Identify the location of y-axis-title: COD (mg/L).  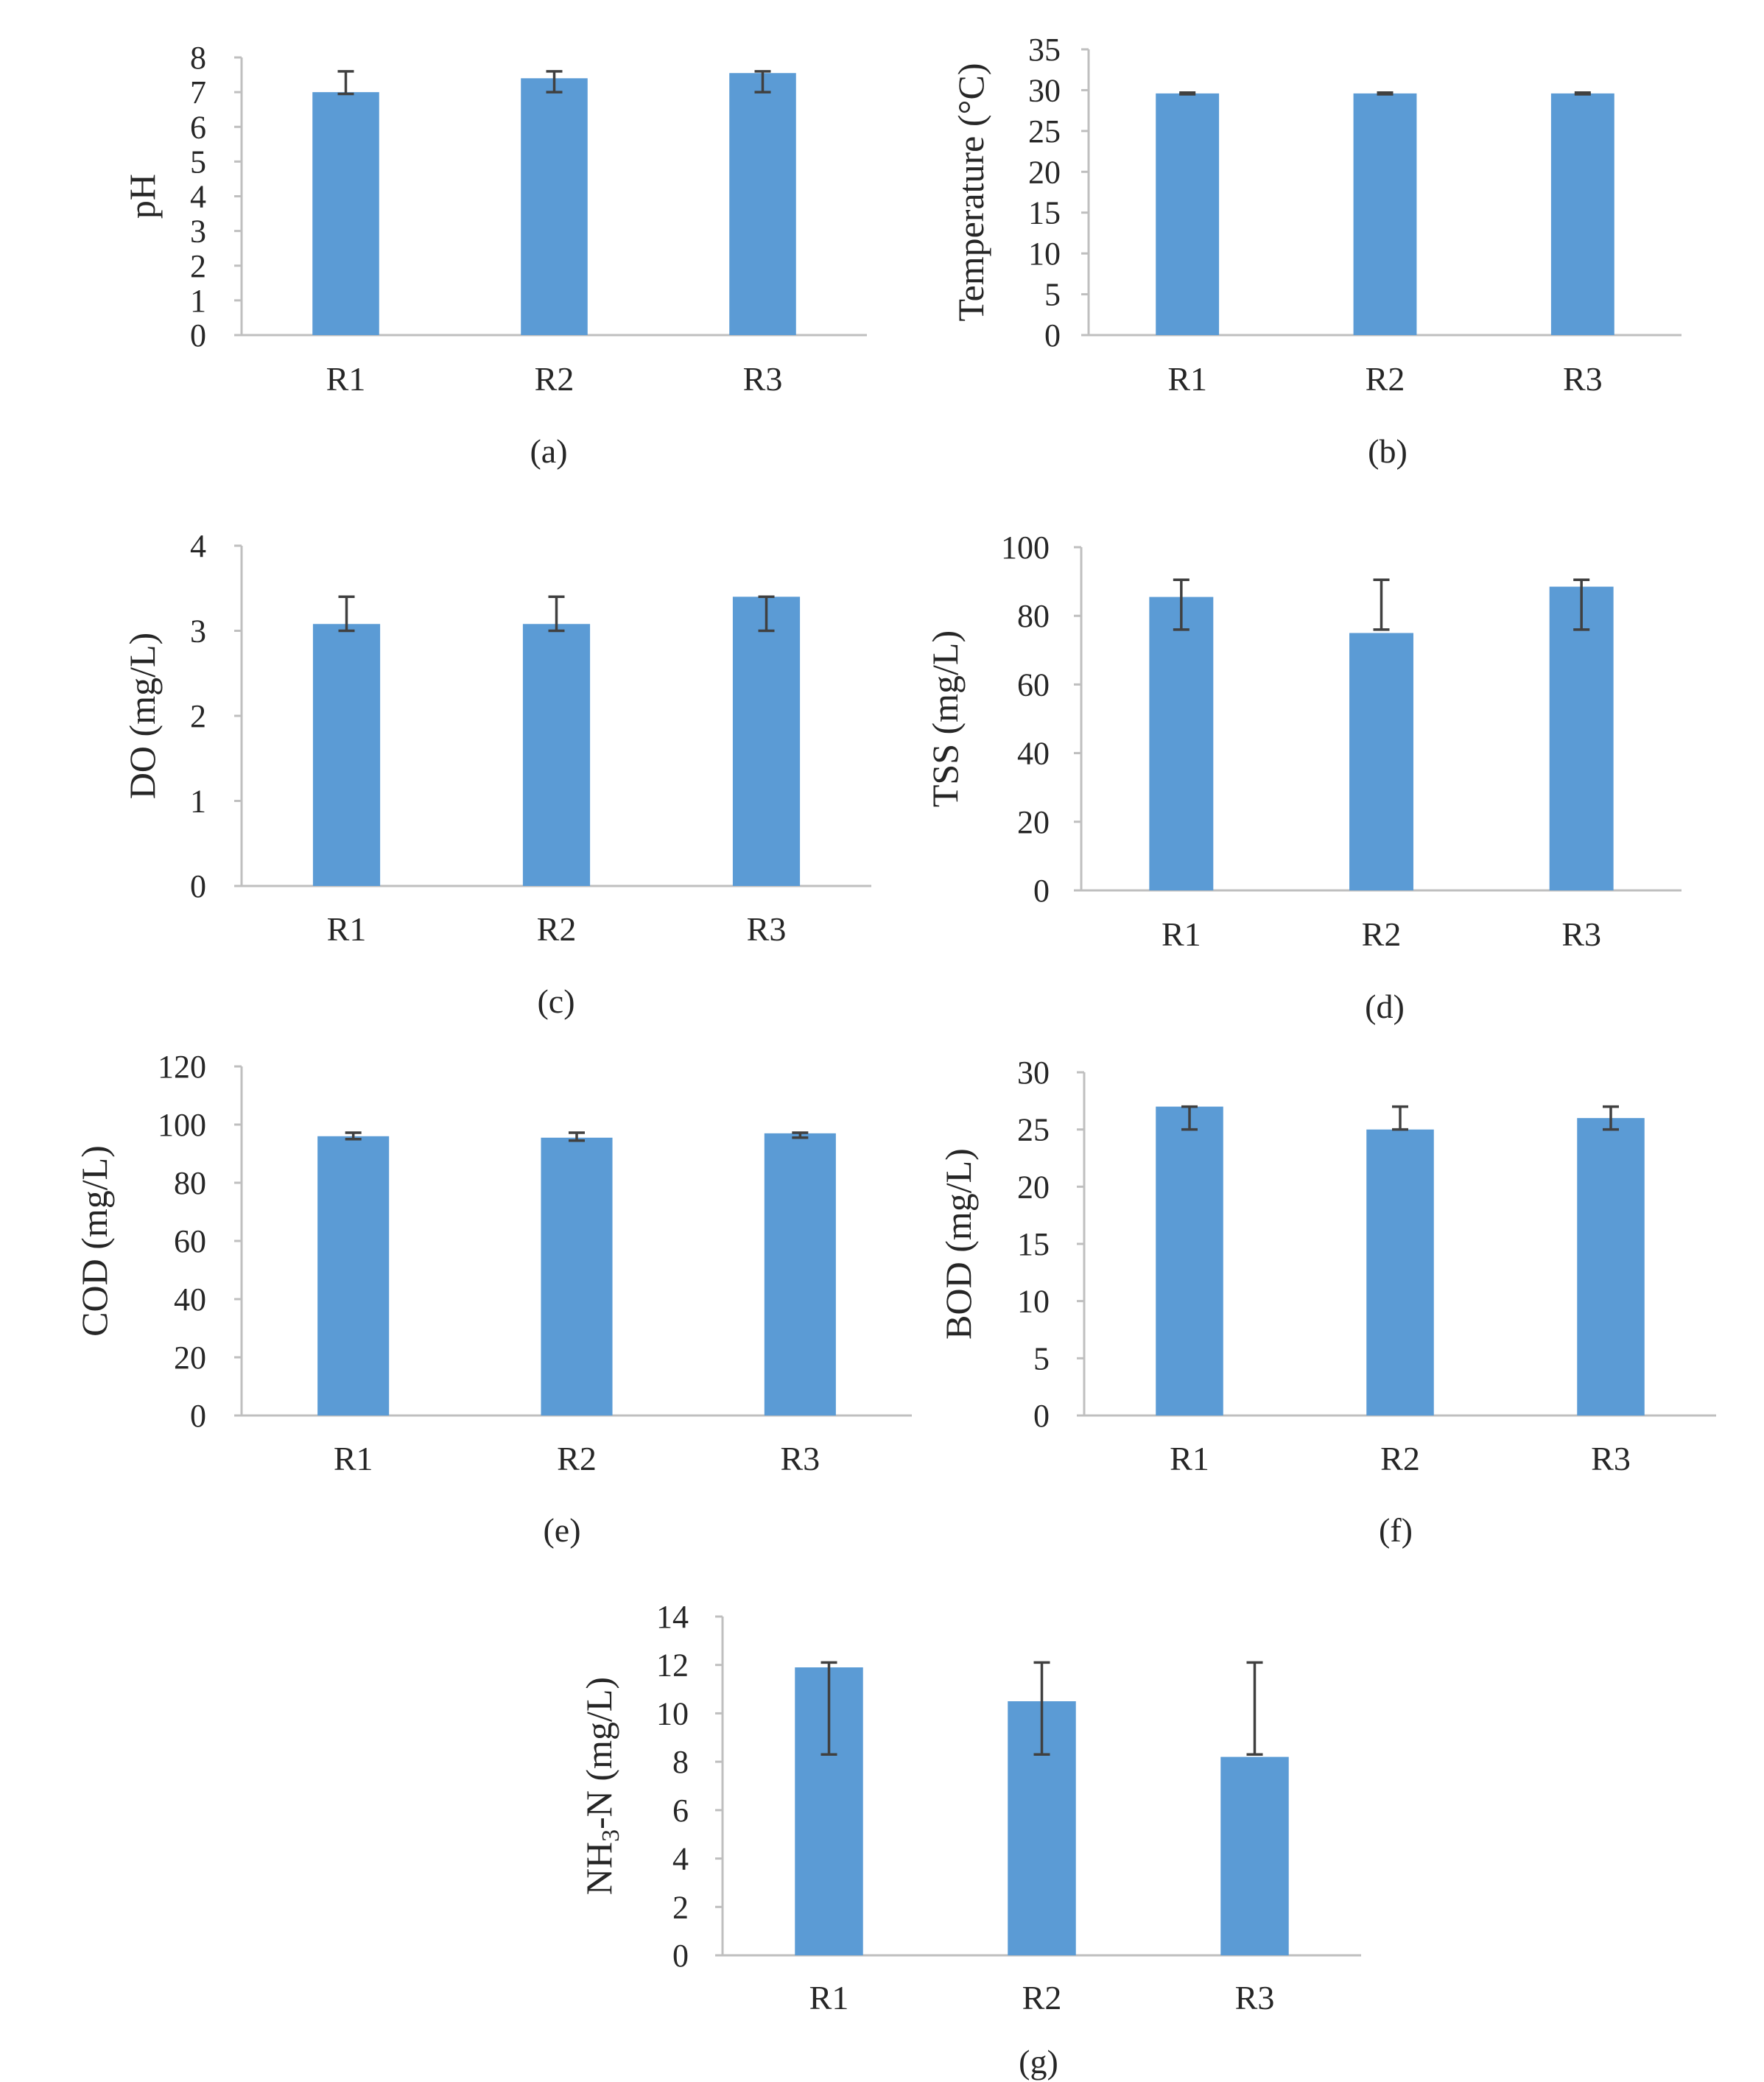
(94, 1241).